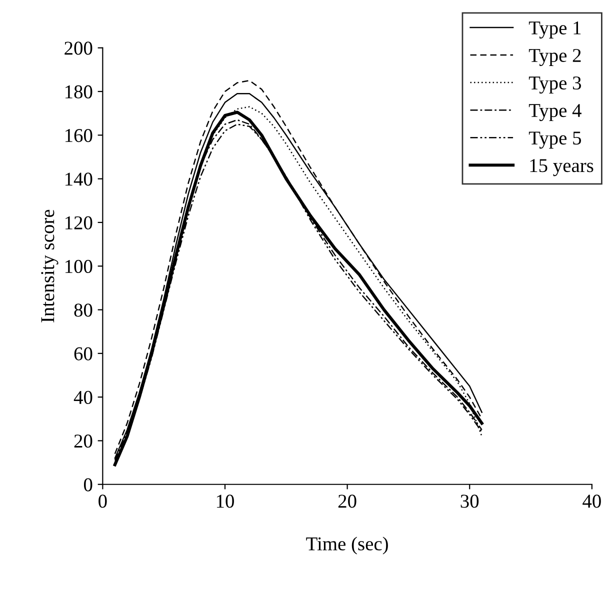 The image size is (604, 598). Describe the element at coordinates (555, 85) in the screenshot. I see `legend-label: Type 3` at that location.